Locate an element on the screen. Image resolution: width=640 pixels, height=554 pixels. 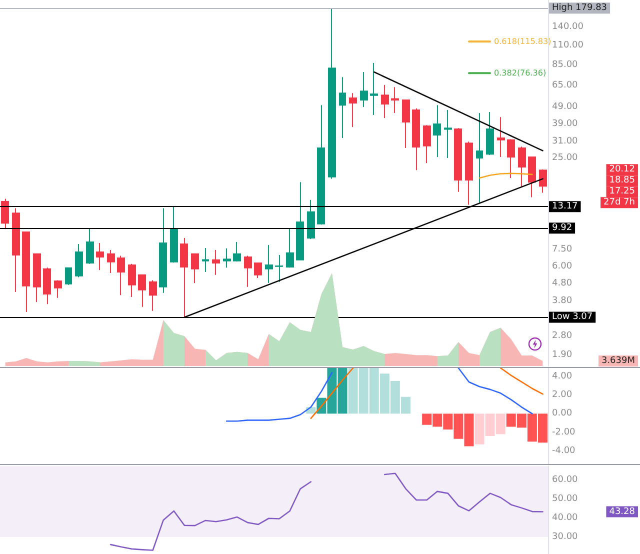
y-tick-label: 2.00 is located at coordinates (562, 395).